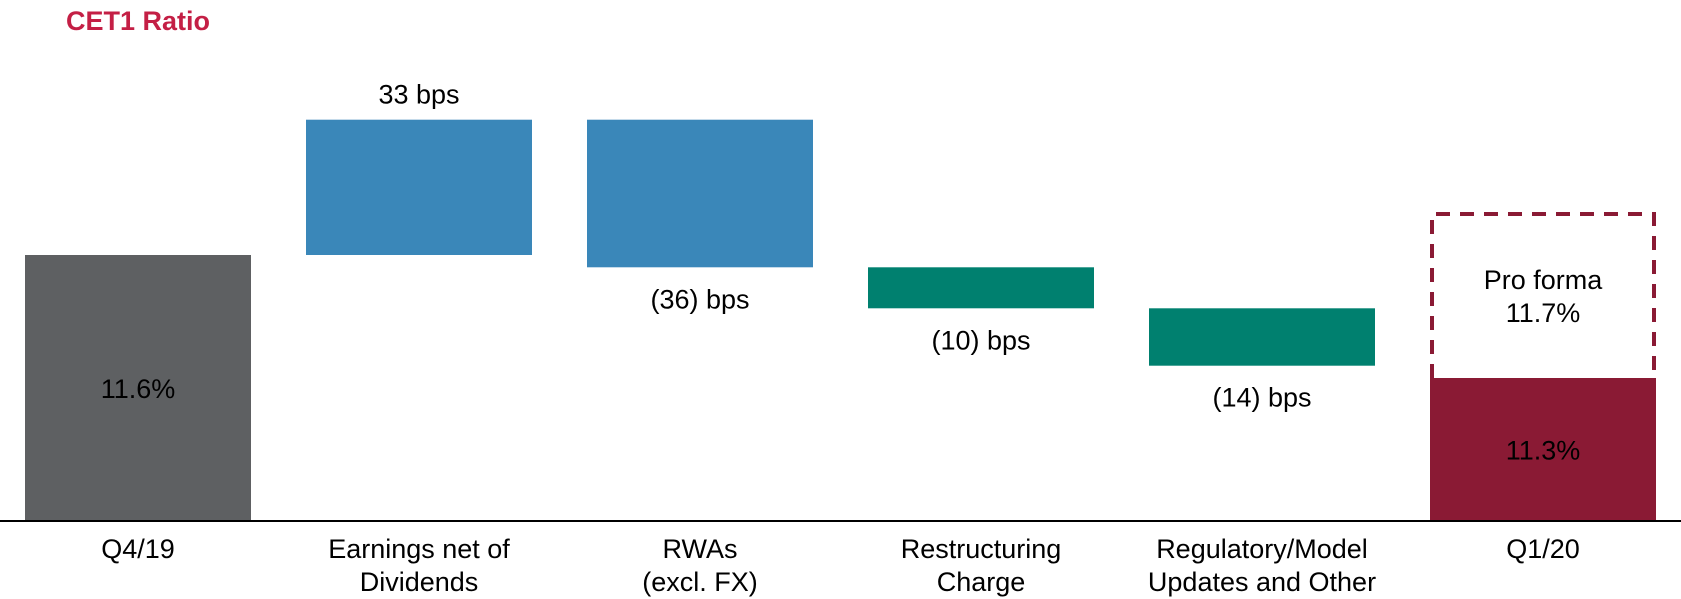 The image size is (1681, 599). I want to click on category-label: RWAs (excl. FX), so click(700, 565).